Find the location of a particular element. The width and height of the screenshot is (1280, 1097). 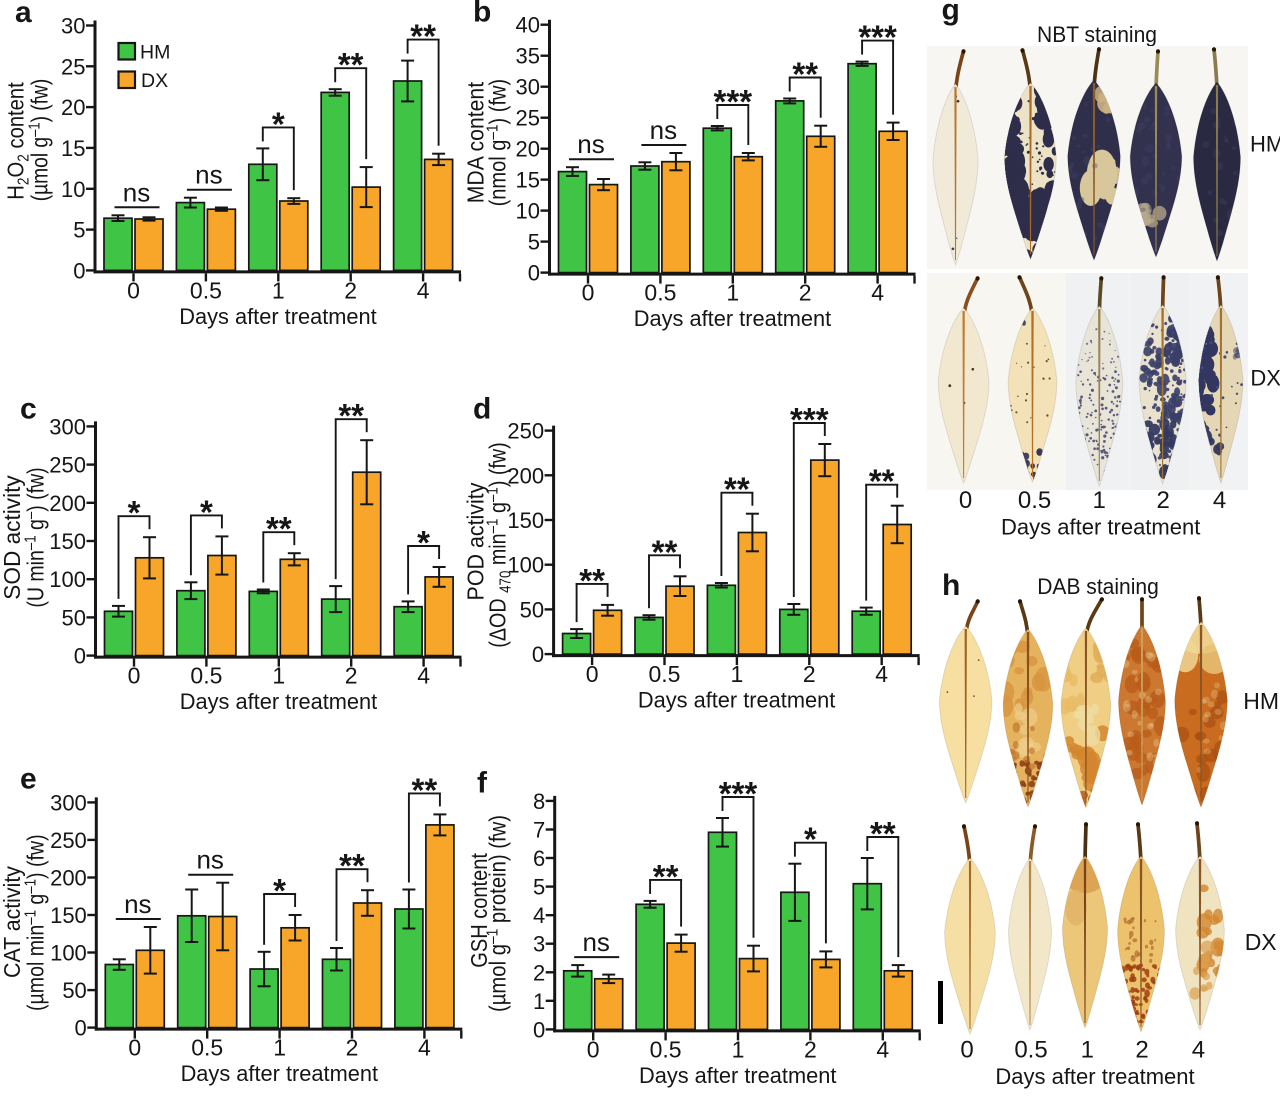

svg-text: POD activity is located at coordinates (476, 541).